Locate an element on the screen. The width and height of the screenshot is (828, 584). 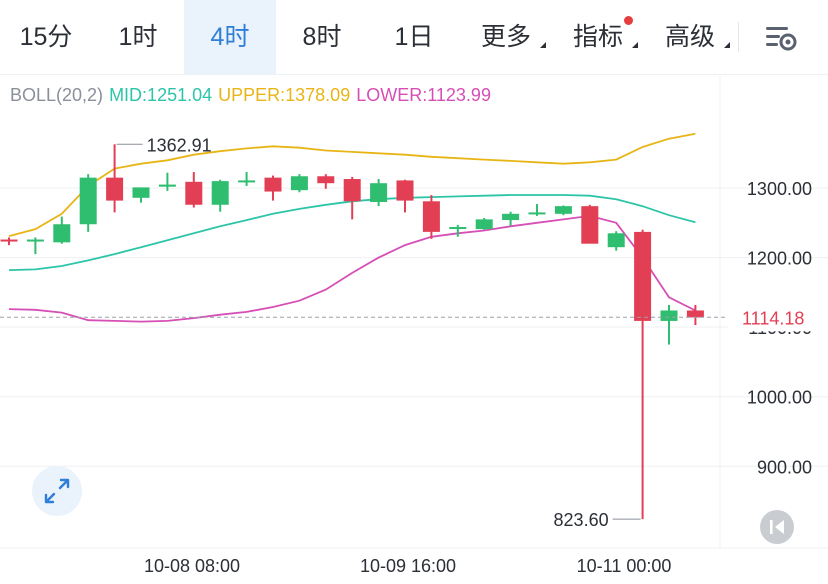
chart-settings-icon is located at coordinates (781, 39).